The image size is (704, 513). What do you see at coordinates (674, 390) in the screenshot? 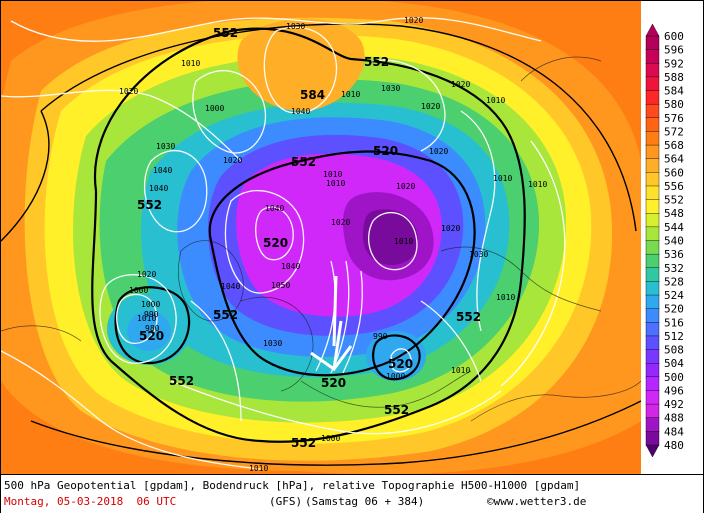
I see `legend-label: 496` at bounding box center [674, 390].